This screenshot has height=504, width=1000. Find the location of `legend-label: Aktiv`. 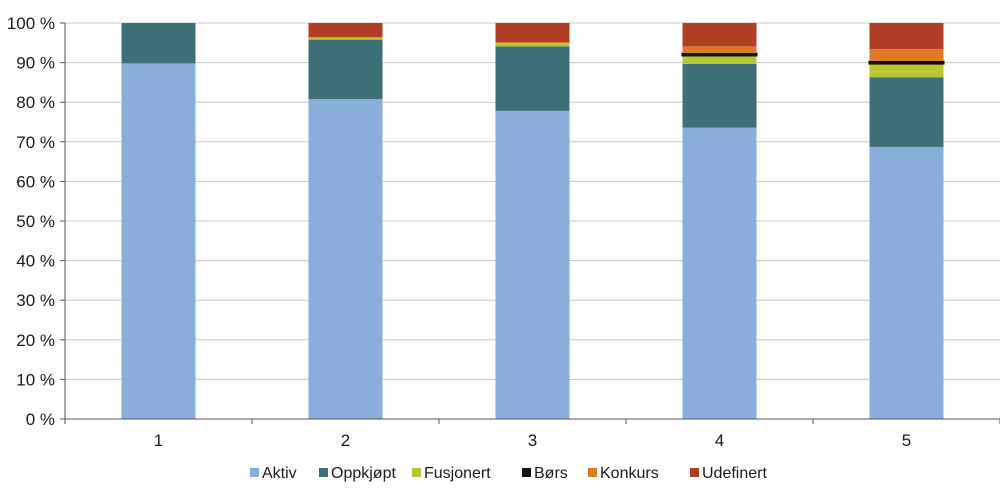

legend-label: Aktiv is located at coordinates (279, 473).